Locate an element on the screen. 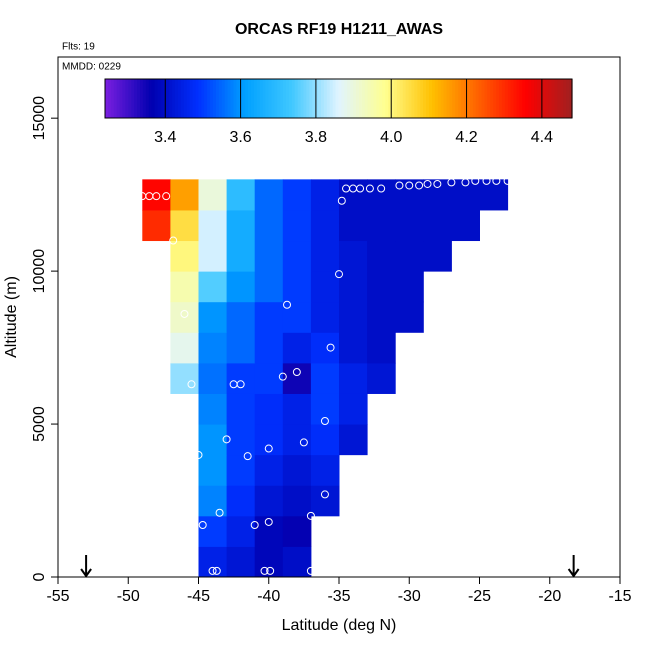 Image resolution: width=650 pixels, height=650 pixels. x-axis-title: Latitude (deg N) is located at coordinates (339, 625).